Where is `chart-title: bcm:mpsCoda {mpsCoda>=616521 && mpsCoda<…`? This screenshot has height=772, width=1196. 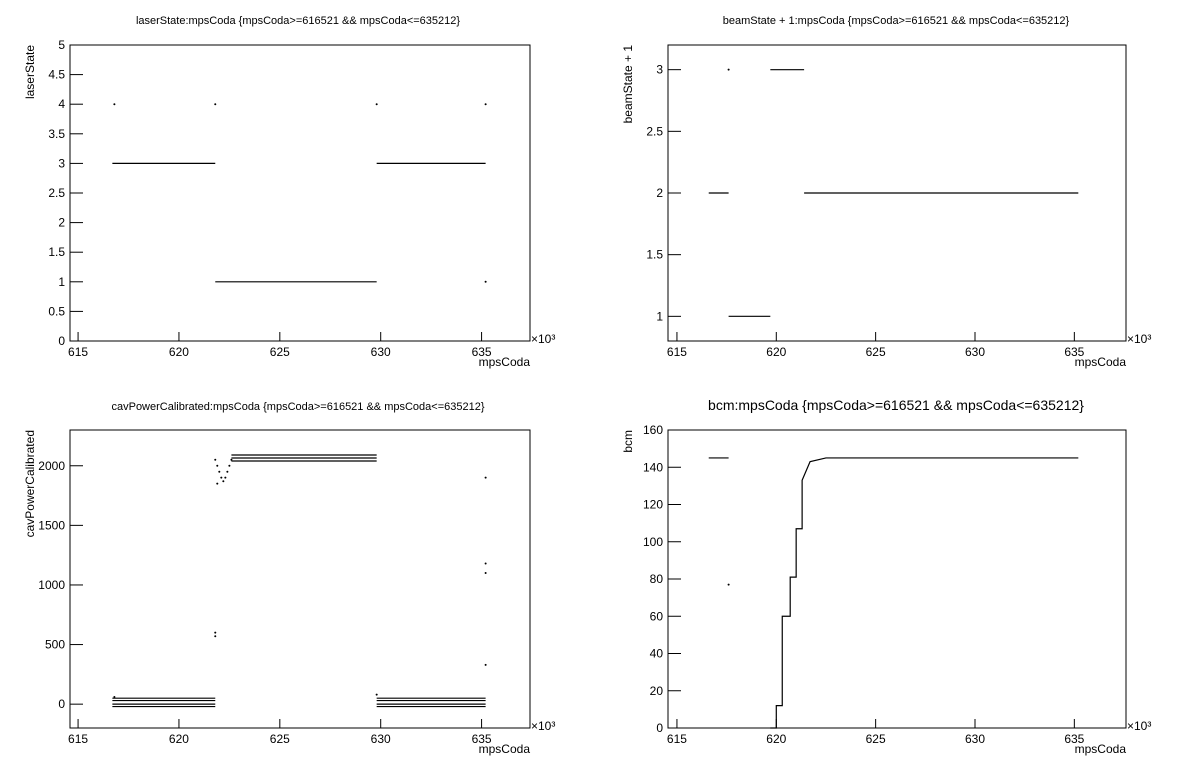 chart-title: bcm:mpsCoda {mpsCoda>=616521 && mpsCoda<… is located at coordinates (896, 405).